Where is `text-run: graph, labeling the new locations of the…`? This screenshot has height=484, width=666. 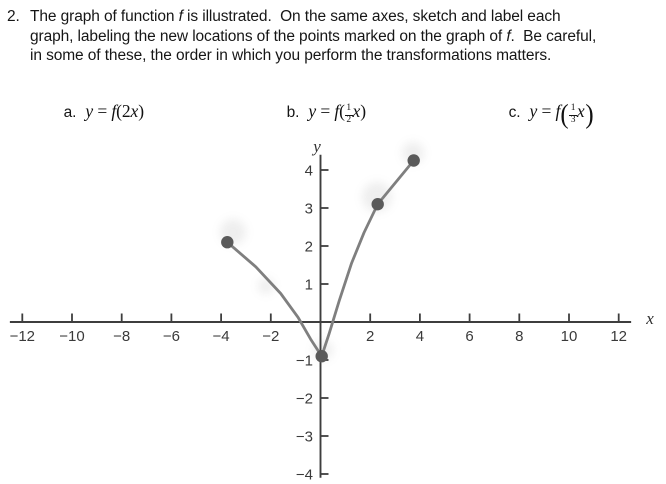
text-run: graph, labeling the new locations of the… is located at coordinates (268, 36).